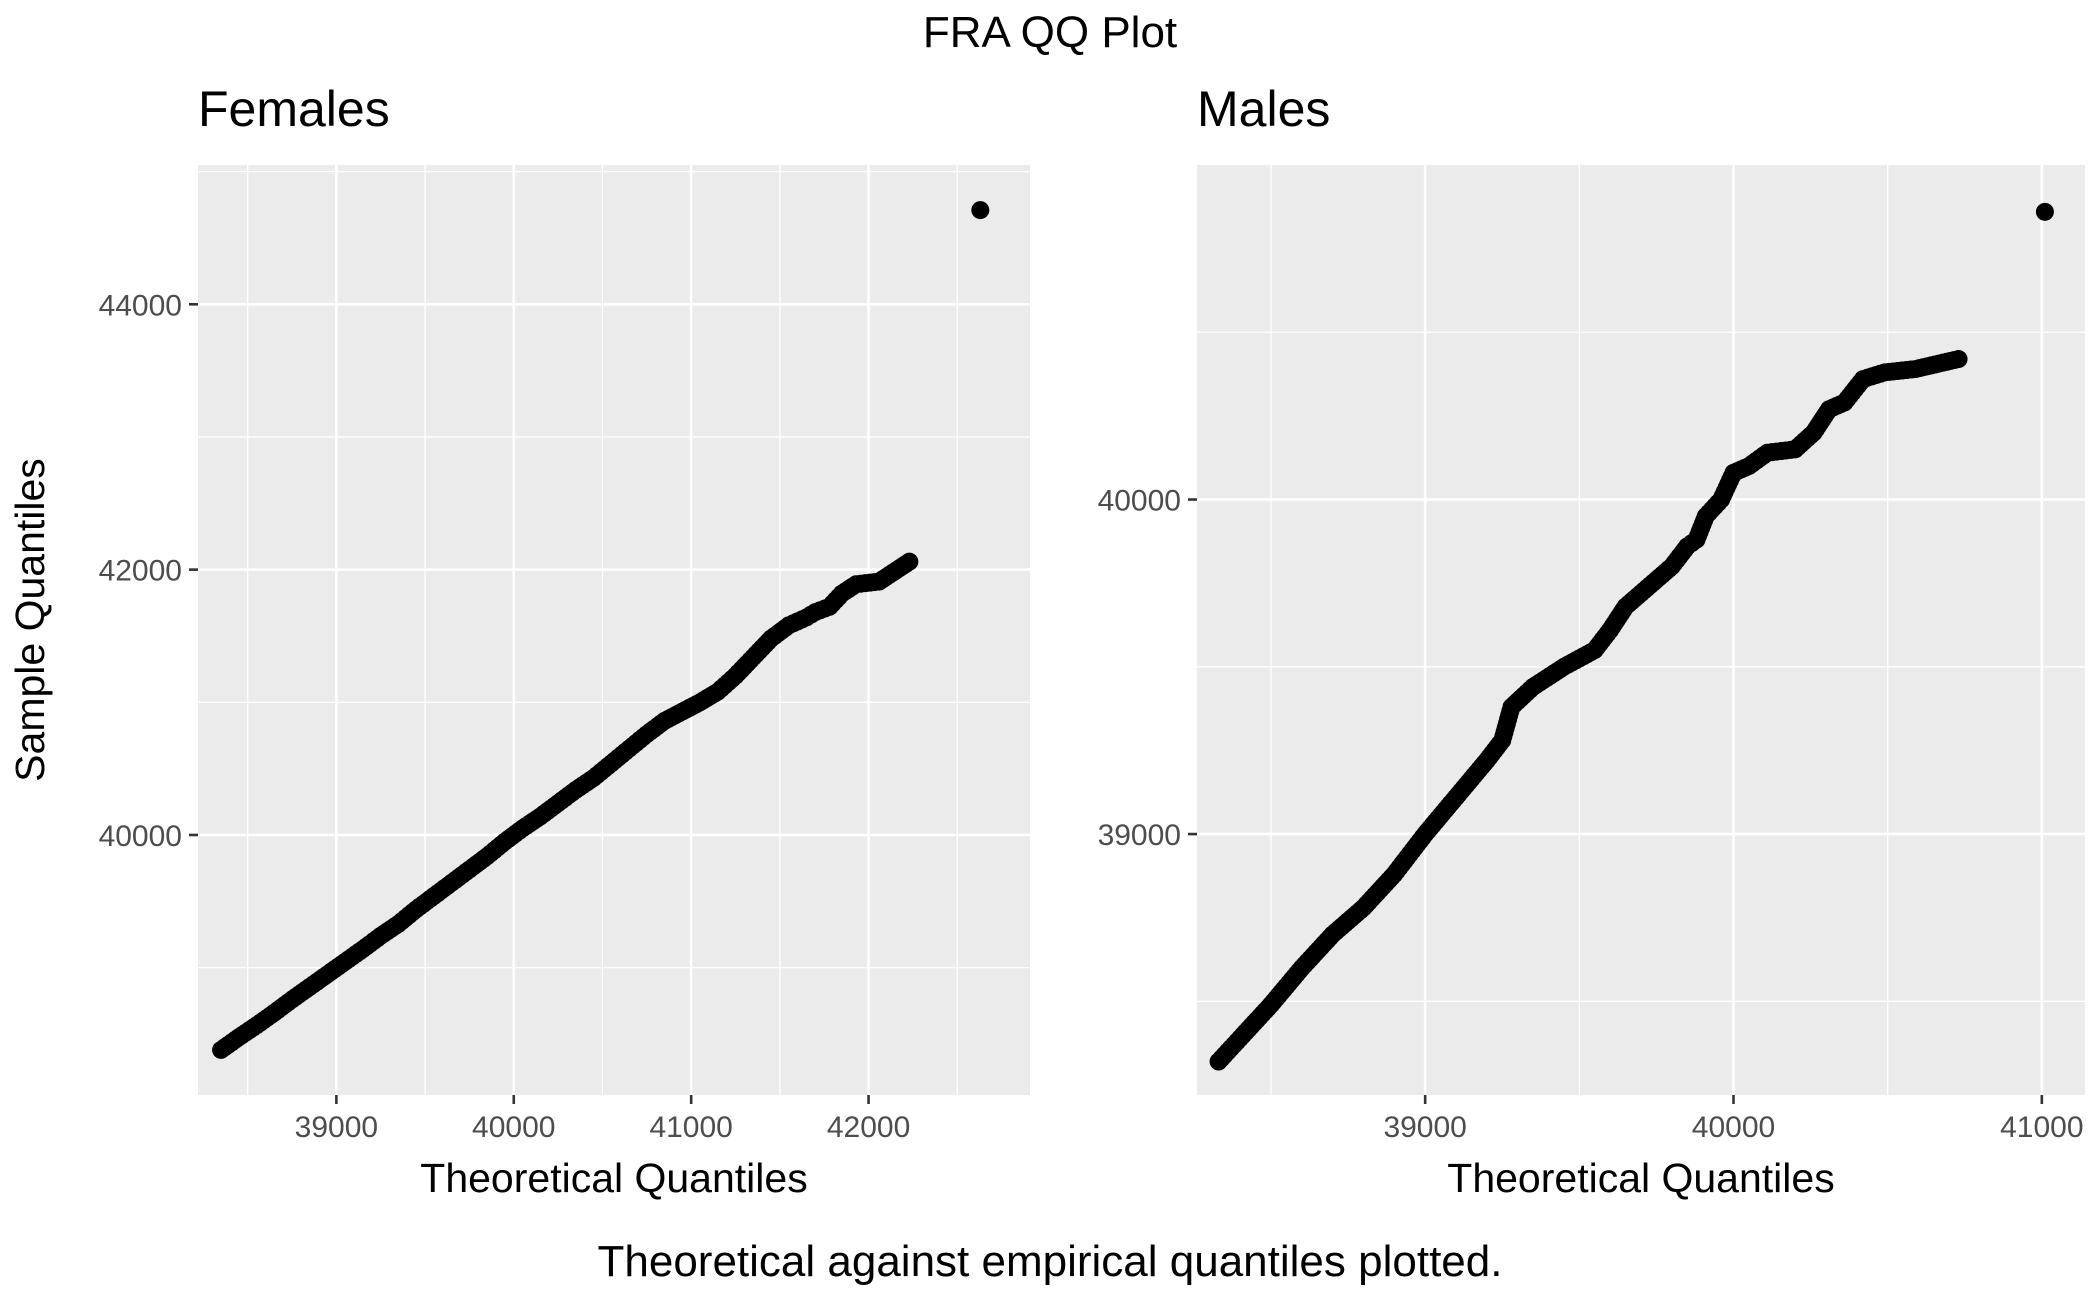 The image size is (2100, 1290). Describe the element at coordinates (1139, 835) in the screenshot. I see `y-tick-label: 39000` at that location.